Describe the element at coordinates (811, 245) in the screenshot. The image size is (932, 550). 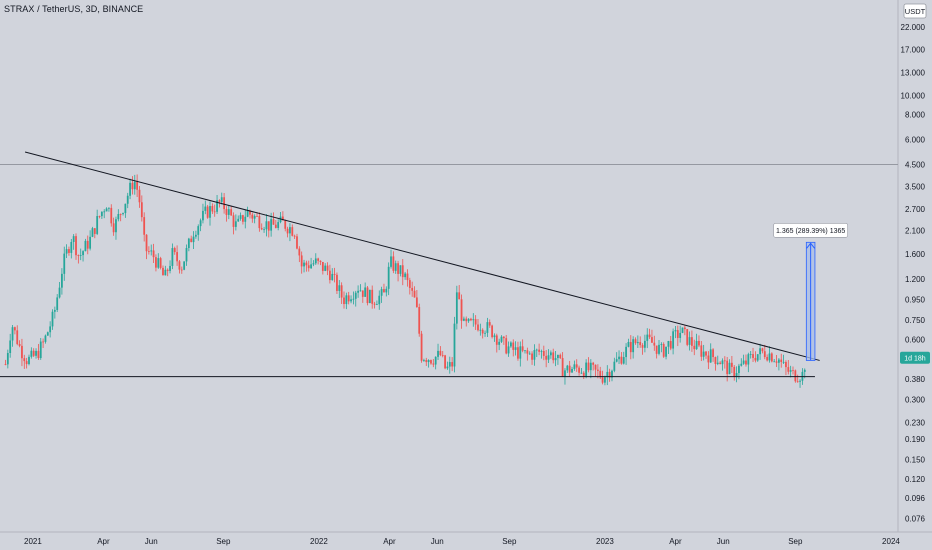
I see `up-arrow-icon` at that location.